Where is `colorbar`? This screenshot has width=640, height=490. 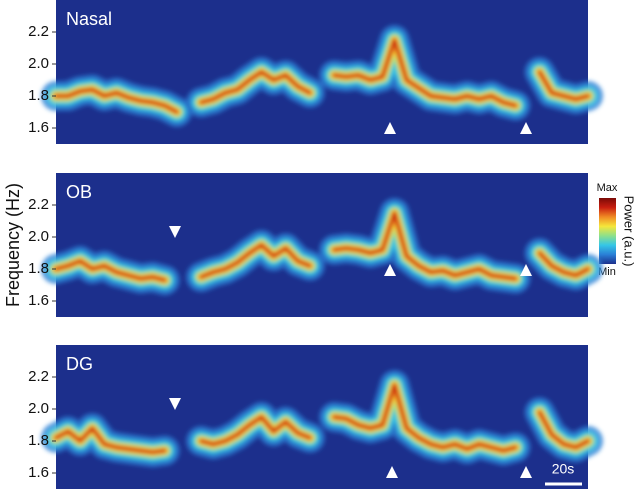 colorbar is located at coordinates (607, 231).